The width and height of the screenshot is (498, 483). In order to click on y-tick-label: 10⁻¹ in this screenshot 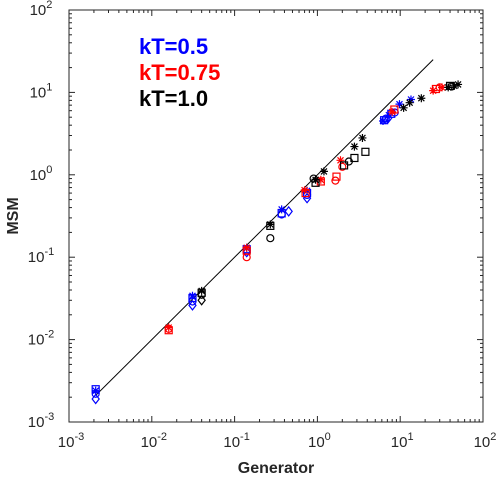, I will do `click(41, 256)`.